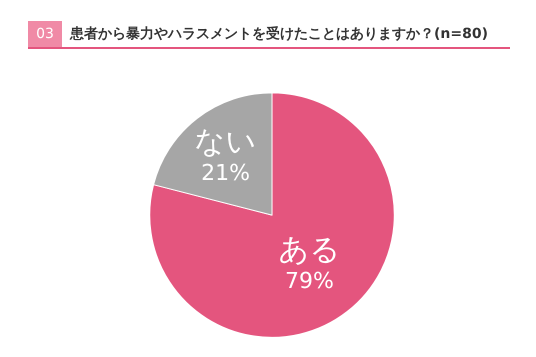 This screenshot has width=536, height=357. What do you see at coordinates (279, 34) in the screenshot?
I see `chart-title: 患者から暴力やハラスメントを受けたことはありますか？(n=80)` at bounding box center [279, 34].